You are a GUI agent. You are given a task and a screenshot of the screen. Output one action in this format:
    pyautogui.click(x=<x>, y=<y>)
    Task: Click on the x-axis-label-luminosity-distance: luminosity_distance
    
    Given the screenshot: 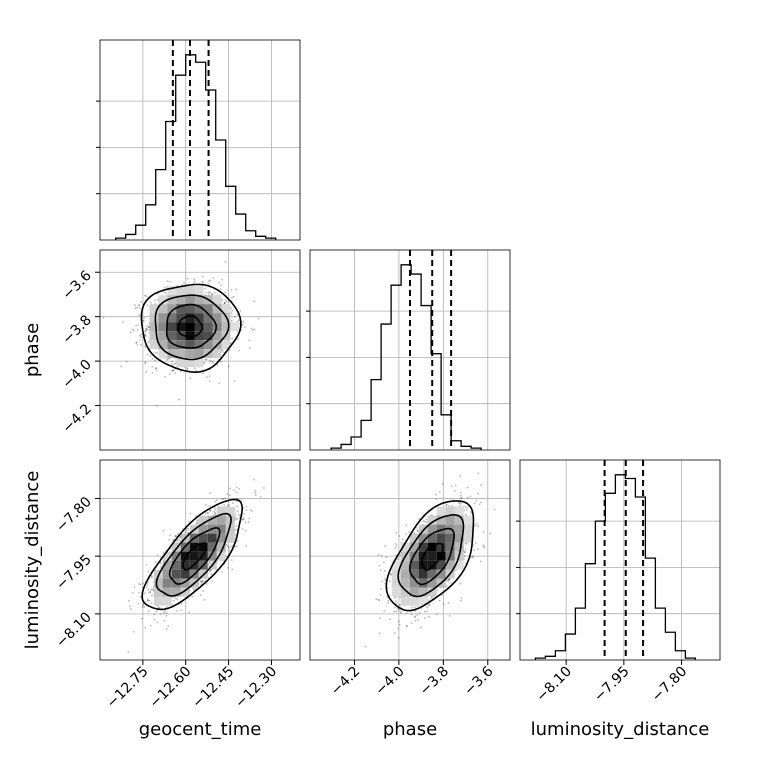 What is the action you would take?
    pyautogui.click(x=620, y=729)
    